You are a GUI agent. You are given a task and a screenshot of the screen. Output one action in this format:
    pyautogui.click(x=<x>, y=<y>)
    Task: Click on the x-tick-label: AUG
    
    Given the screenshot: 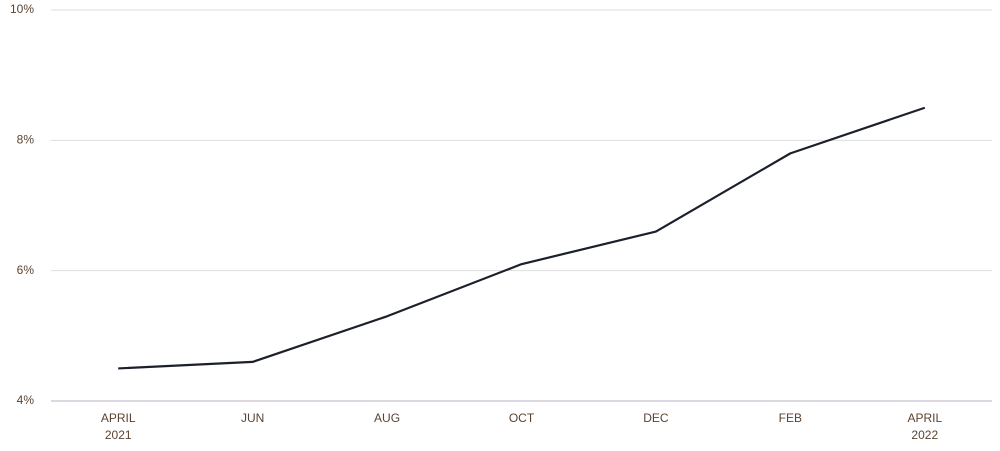 What is the action you would take?
    pyautogui.click(x=387, y=418)
    